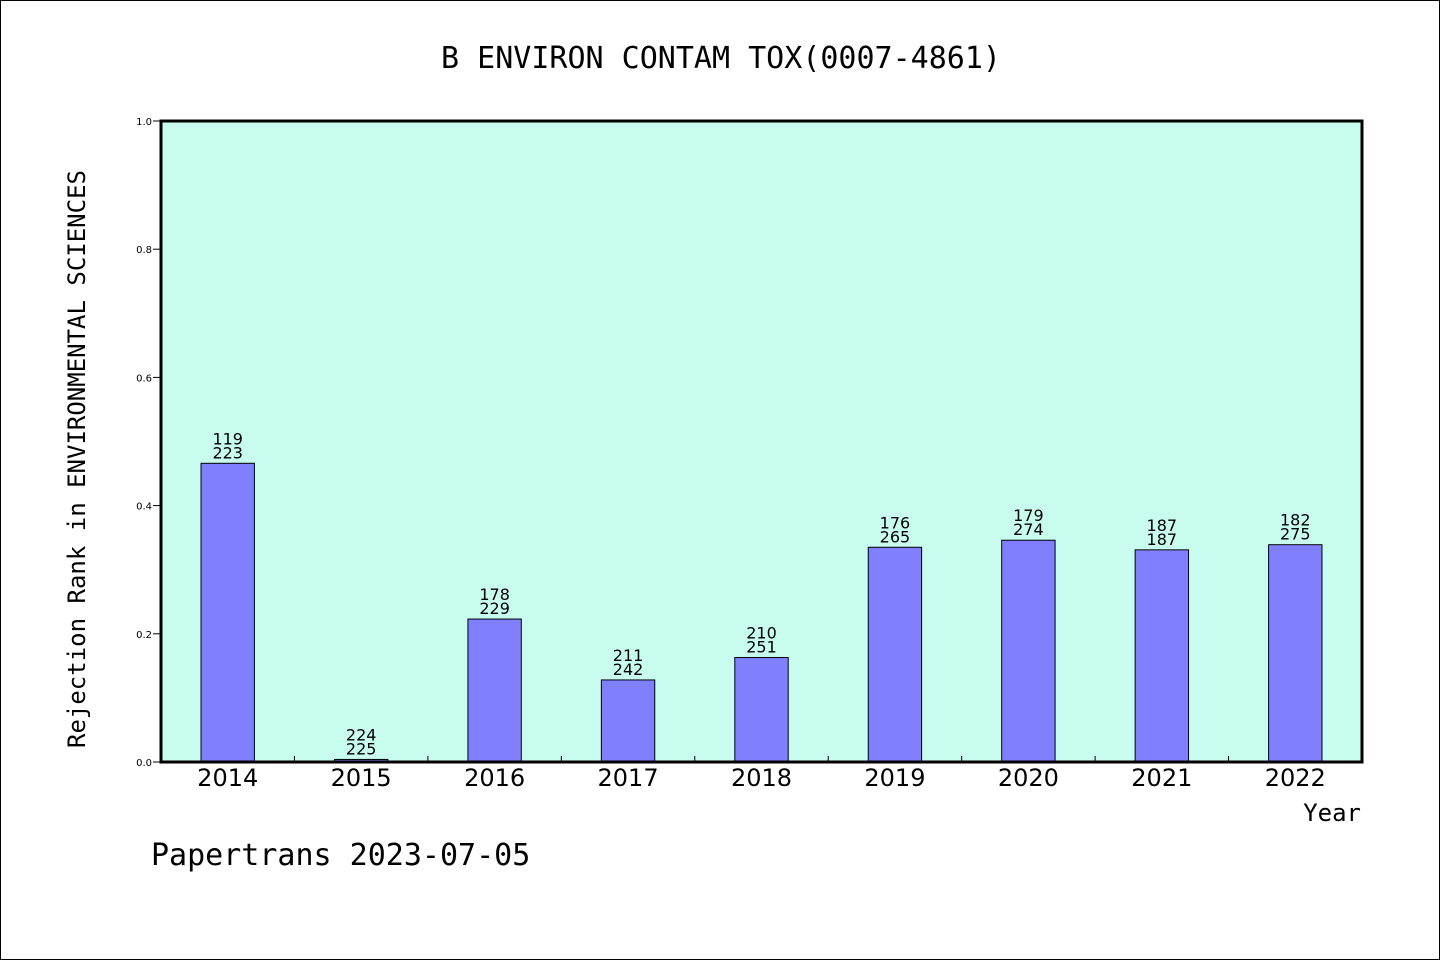 Image resolution: width=1440 pixels, height=961 pixels. Describe the element at coordinates (227, 452) in the screenshot. I see `bar-label-bottom: 223` at that location.